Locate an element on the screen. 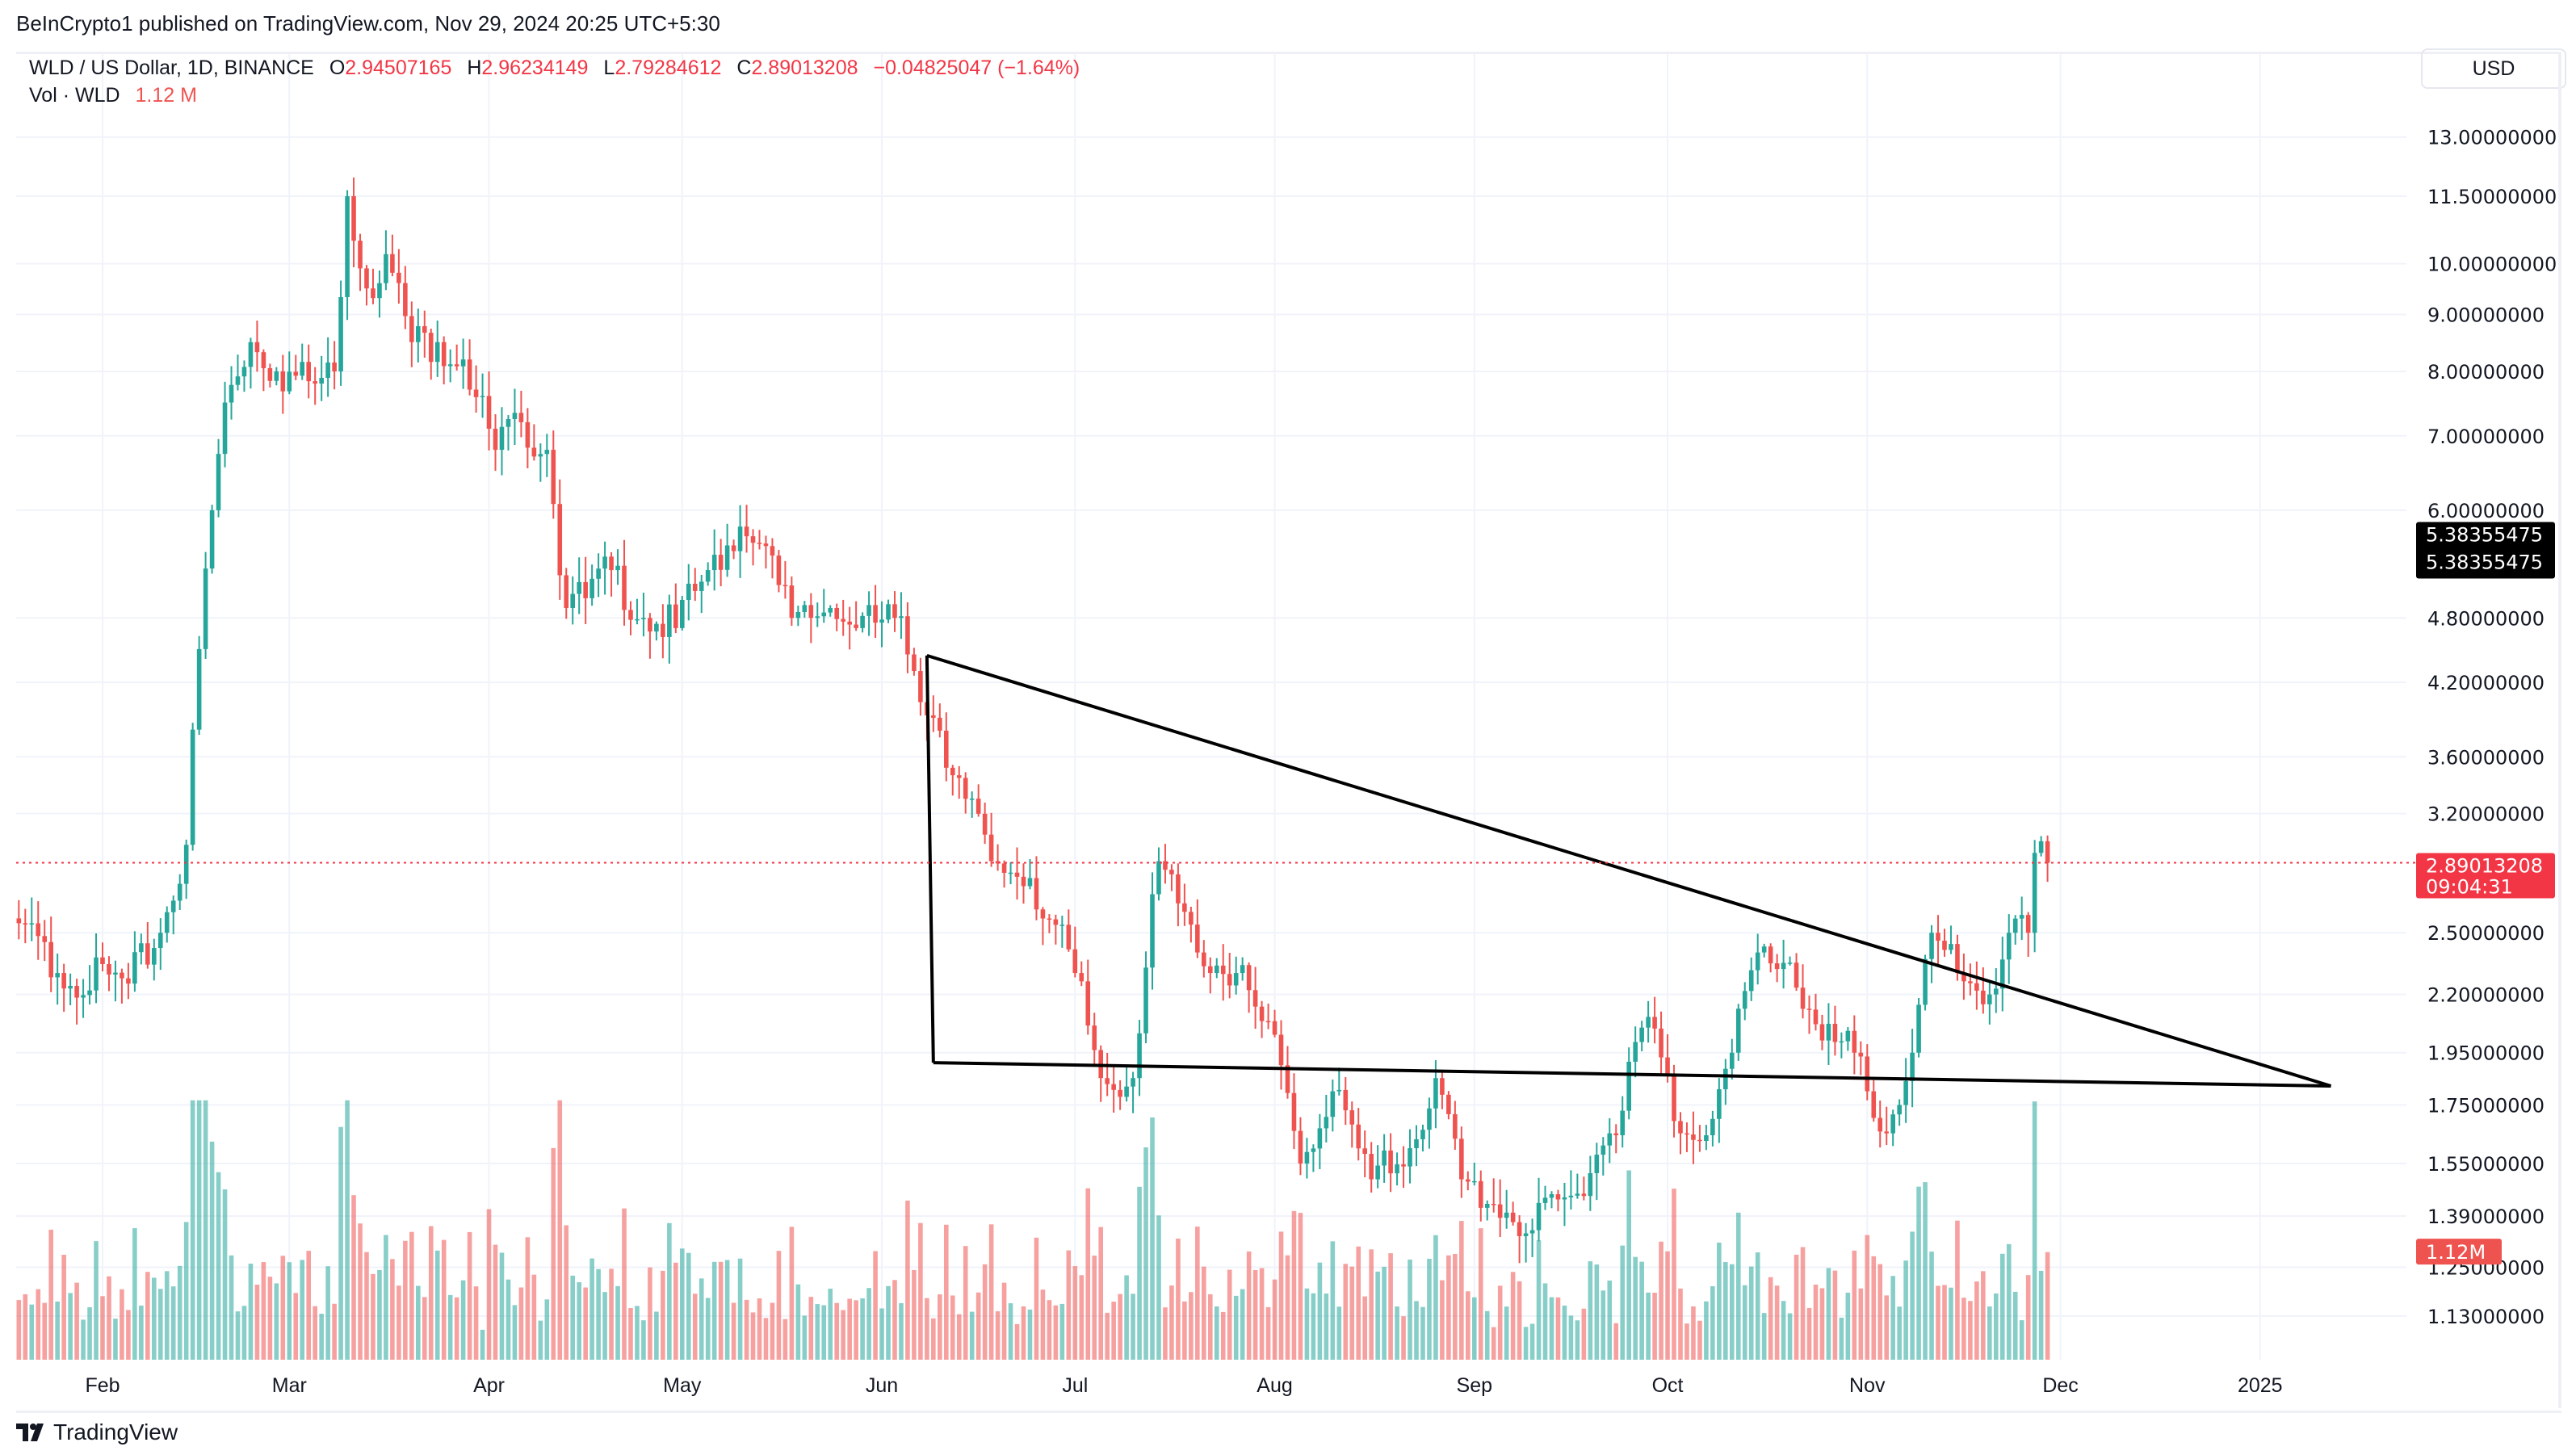  currency-button: USD is located at coordinates (2493, 68).